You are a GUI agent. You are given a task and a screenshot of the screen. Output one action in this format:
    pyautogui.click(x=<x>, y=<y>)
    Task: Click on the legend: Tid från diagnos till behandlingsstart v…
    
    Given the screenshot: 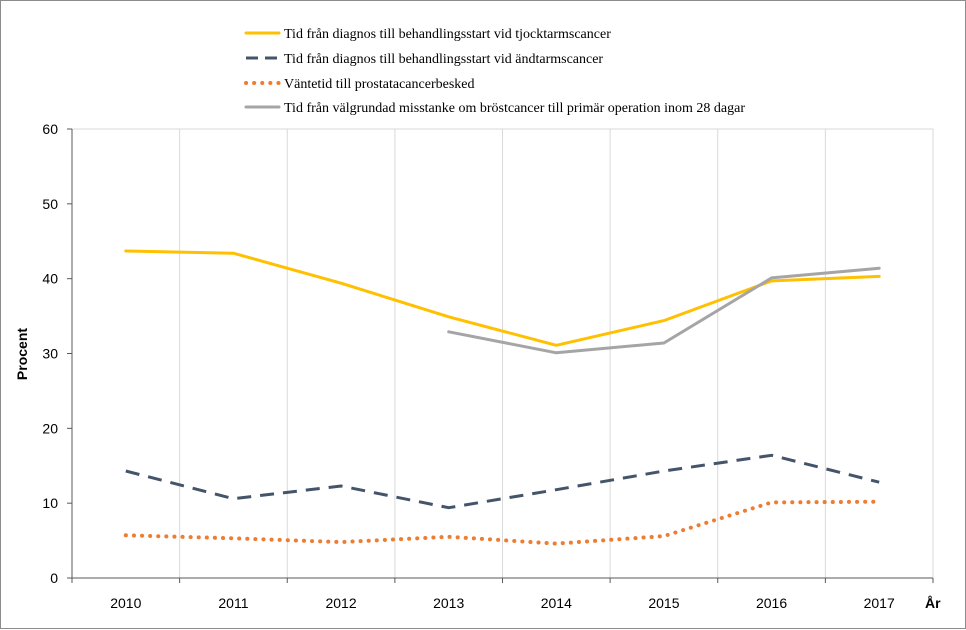 What is the action you would take?
    pyautogui.click(x=495, y=71)
    